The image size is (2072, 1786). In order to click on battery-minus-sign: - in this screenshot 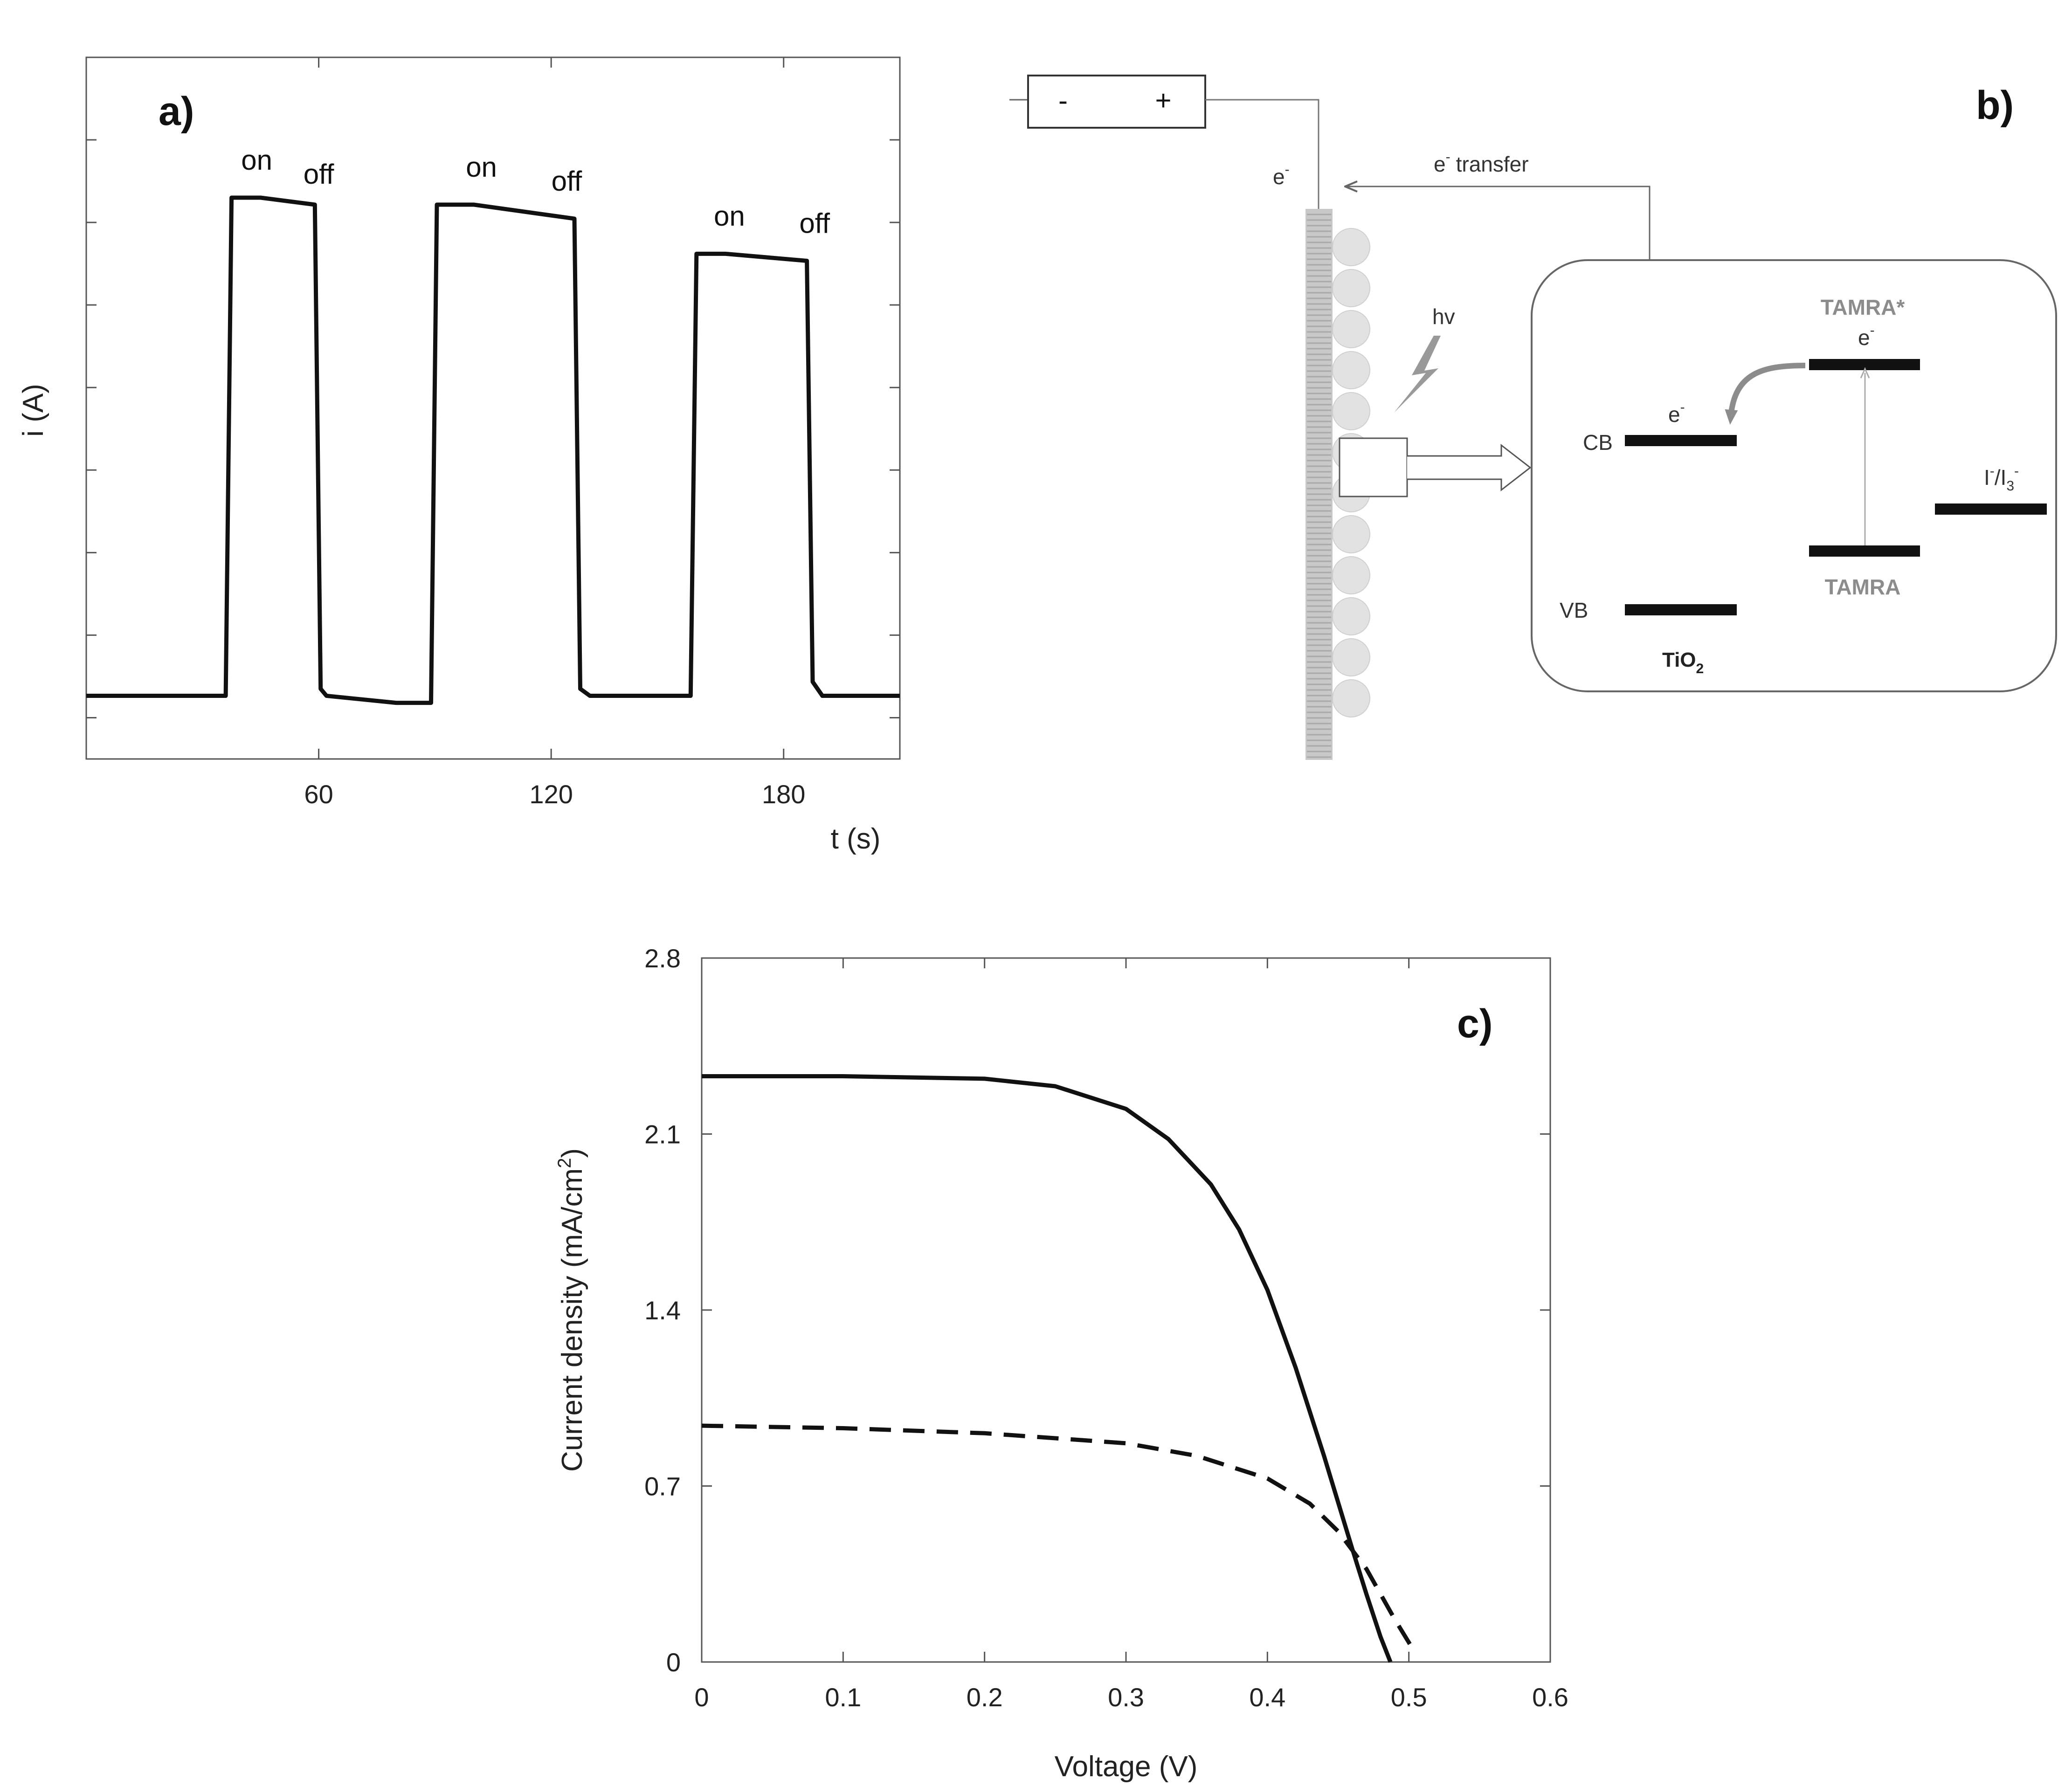, I will do `click(1063, 100)`.